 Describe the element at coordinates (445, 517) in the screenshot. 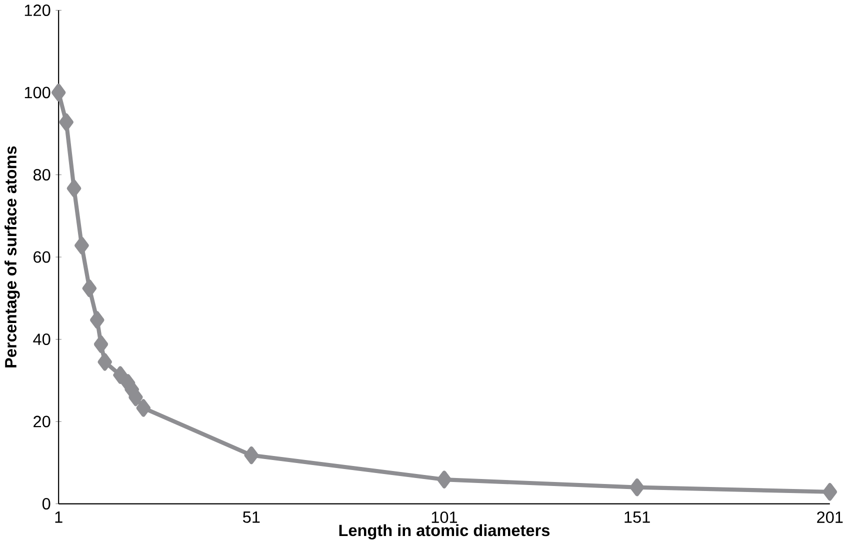

I see `x-tick-label: 101` at that location.